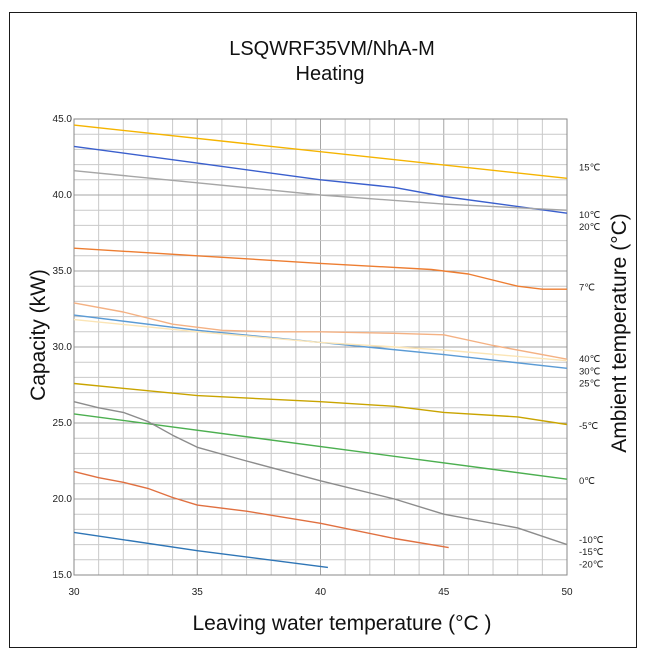 The width and height of the screenshot is (648, 654). What do you see at coordinates (332, 49) in the screenshot?
I see `chart-title: LSQWRF35VM/NhA-M` at bounding box center [332, 49].